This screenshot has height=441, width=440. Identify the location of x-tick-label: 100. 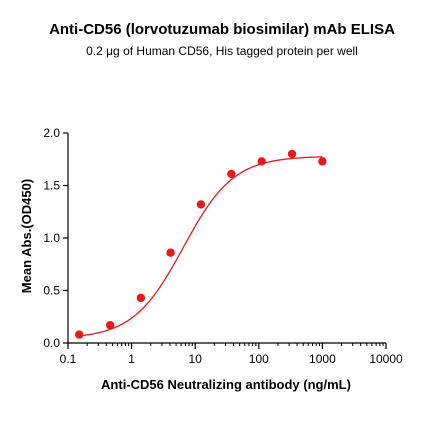
(259, 359).